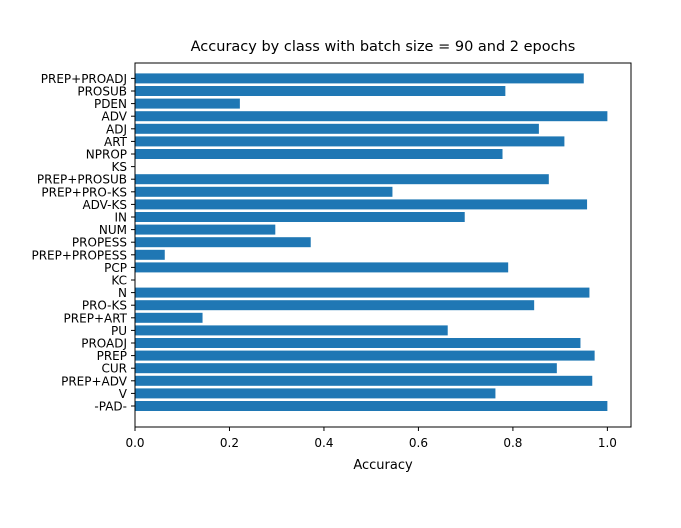  I want to click on y-tick-label: ADJ, so click(116, 129).